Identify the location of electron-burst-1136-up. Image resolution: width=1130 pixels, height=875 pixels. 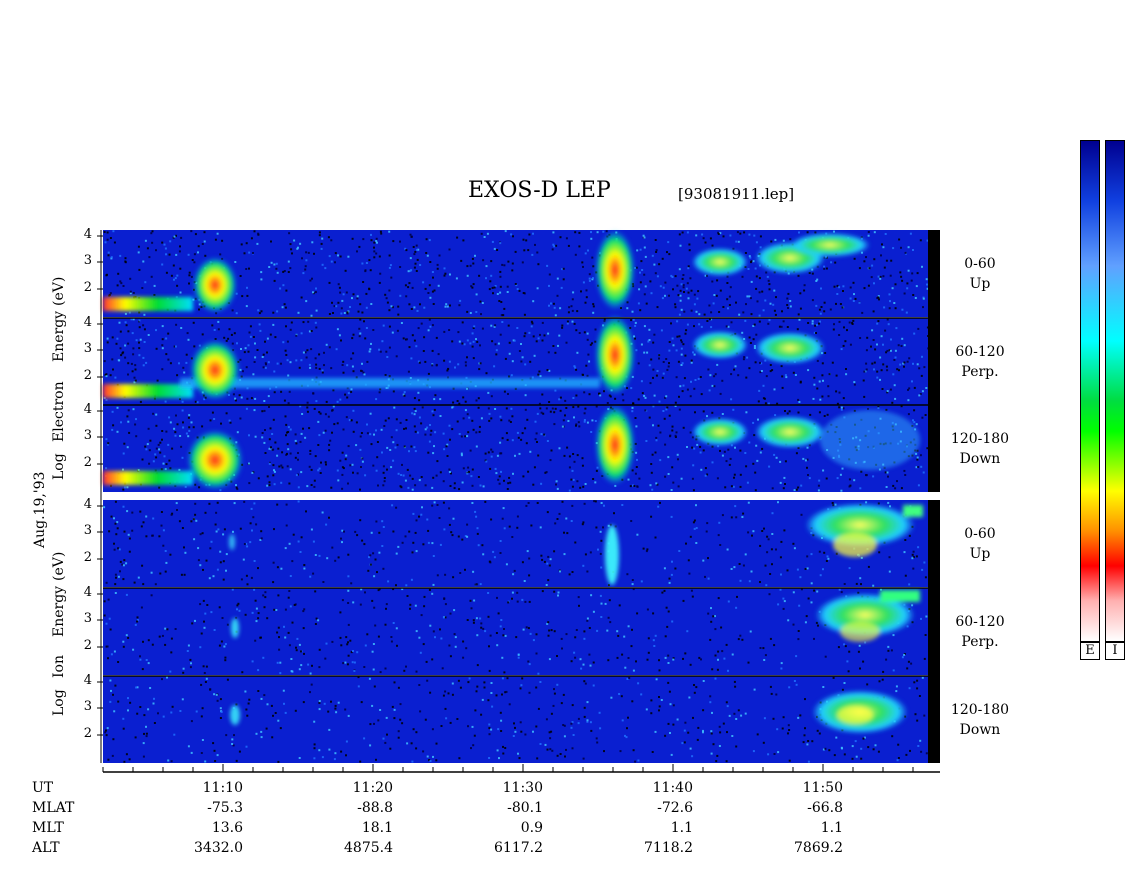
(615, 270).